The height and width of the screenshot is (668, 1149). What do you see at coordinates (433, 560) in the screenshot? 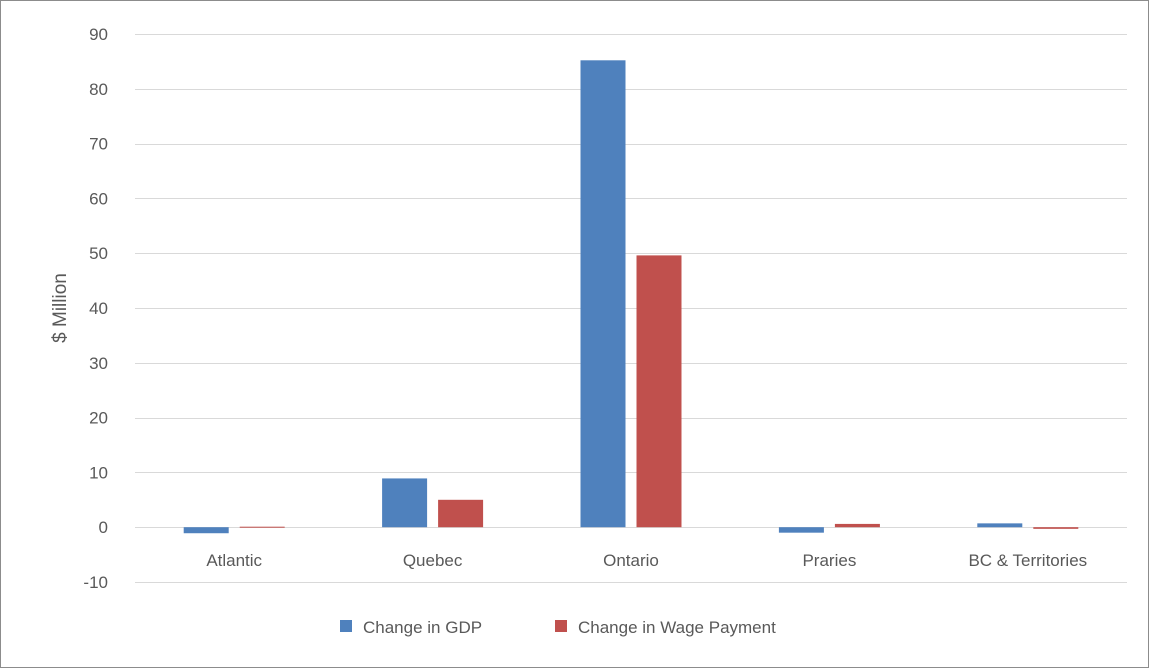
I see `x-tick-label: Quebec` at bounding box center [433, 560].